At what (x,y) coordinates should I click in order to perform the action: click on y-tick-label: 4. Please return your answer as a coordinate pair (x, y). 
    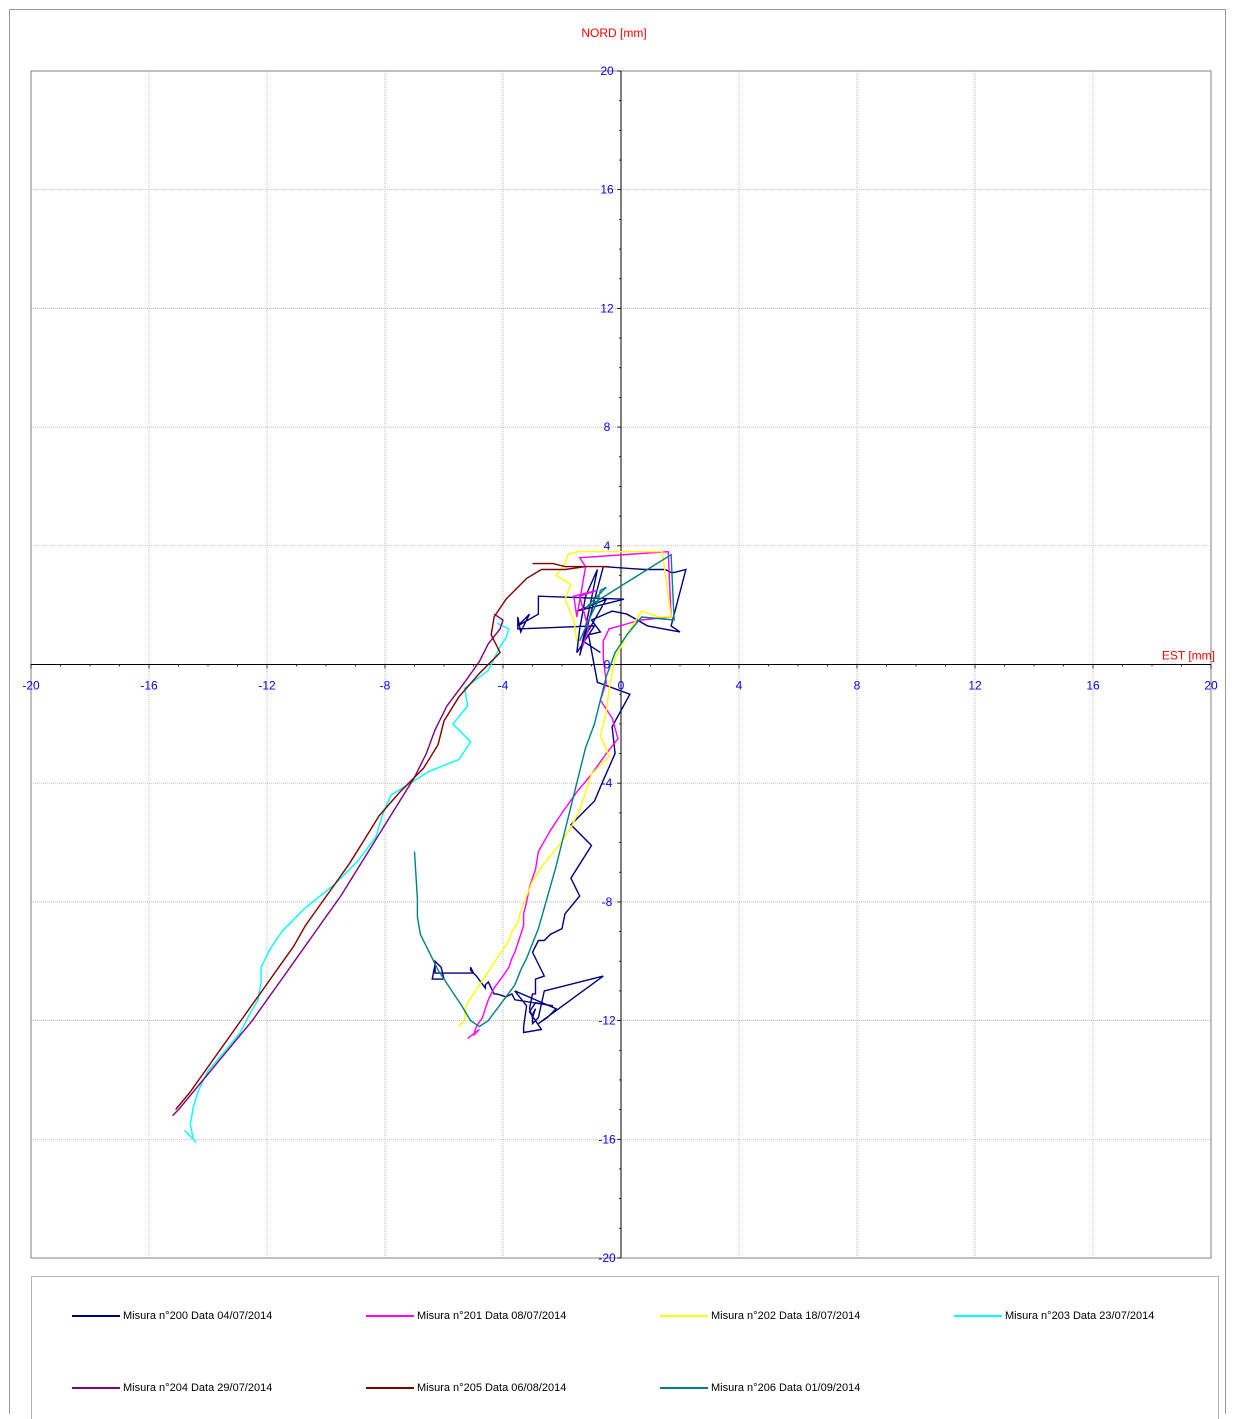
    Looking at the image, I should click on (607, 546).